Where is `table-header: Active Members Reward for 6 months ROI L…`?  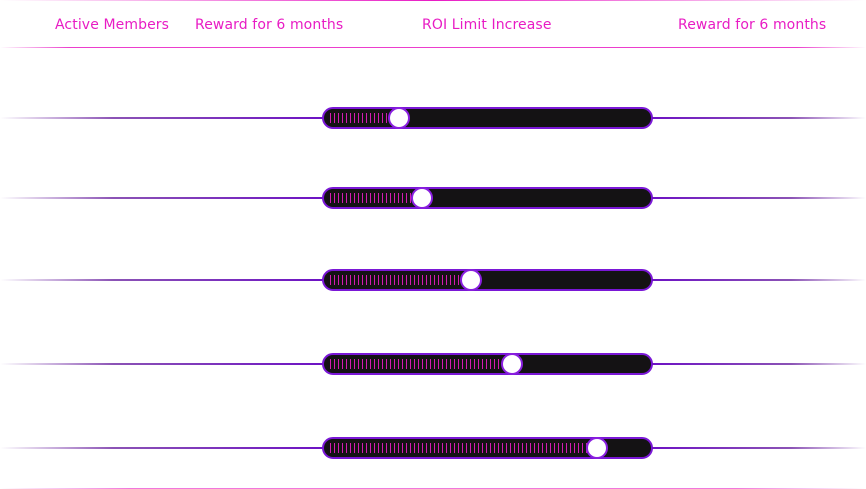 table-header: Active Members Reward for 6 months ROI L… is located at coordinates (433, 24).